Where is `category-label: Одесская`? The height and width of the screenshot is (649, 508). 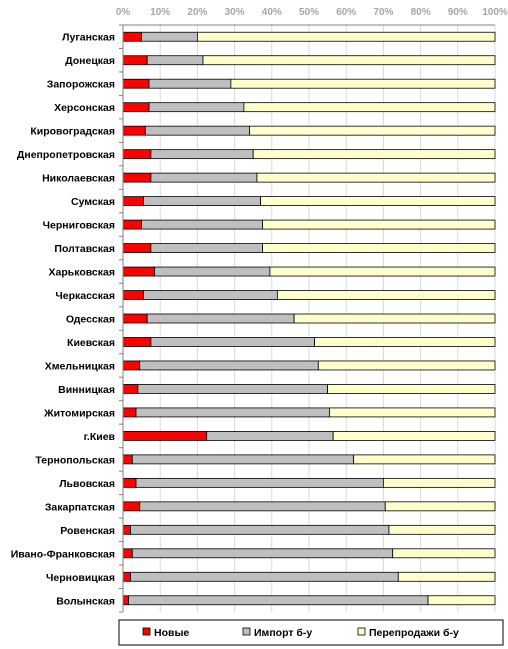
category-label: Одесская is located at coordinates (90, 320).